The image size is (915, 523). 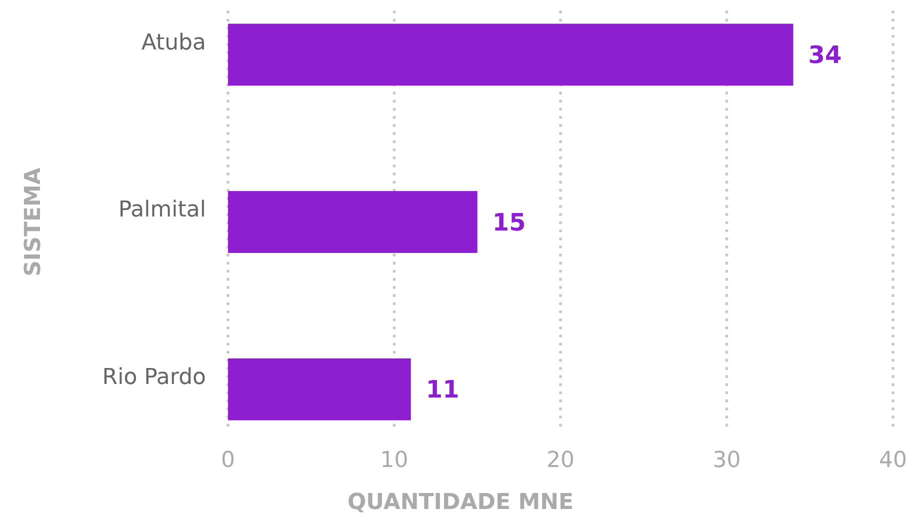 What do you see at coordinates (228, 460) in the screenshot?
I see `x-tick-label: 0` at bounding box center [228, 460].